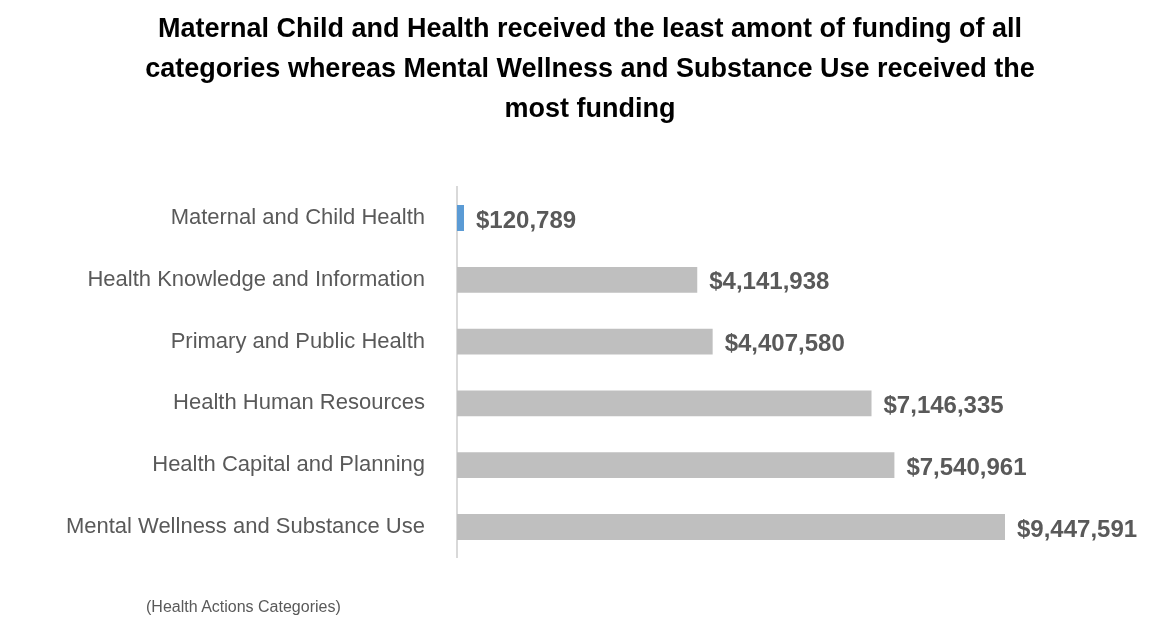 The height and width of the screenshot is (620, 1161). What do you see at coordinates (526, 219) in the screenshot?
I see `data-label: $120,789` at bounding box center [526, 219].